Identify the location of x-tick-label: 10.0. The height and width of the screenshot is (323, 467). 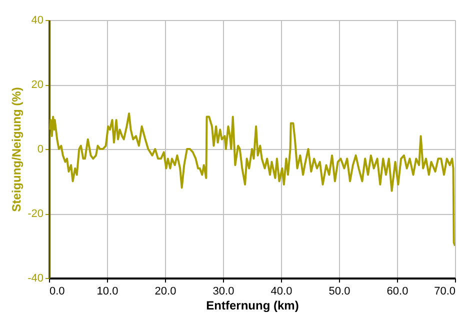
(107, 292).